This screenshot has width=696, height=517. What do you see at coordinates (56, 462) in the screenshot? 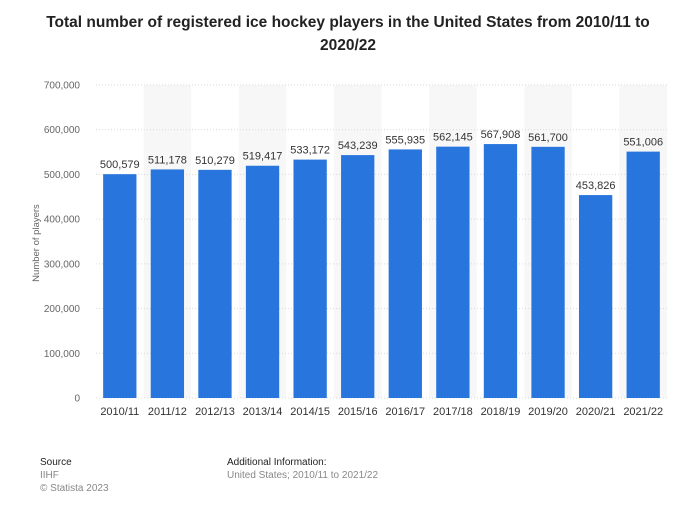
I see `source-heading: Source` at bounding box center [56, 462].